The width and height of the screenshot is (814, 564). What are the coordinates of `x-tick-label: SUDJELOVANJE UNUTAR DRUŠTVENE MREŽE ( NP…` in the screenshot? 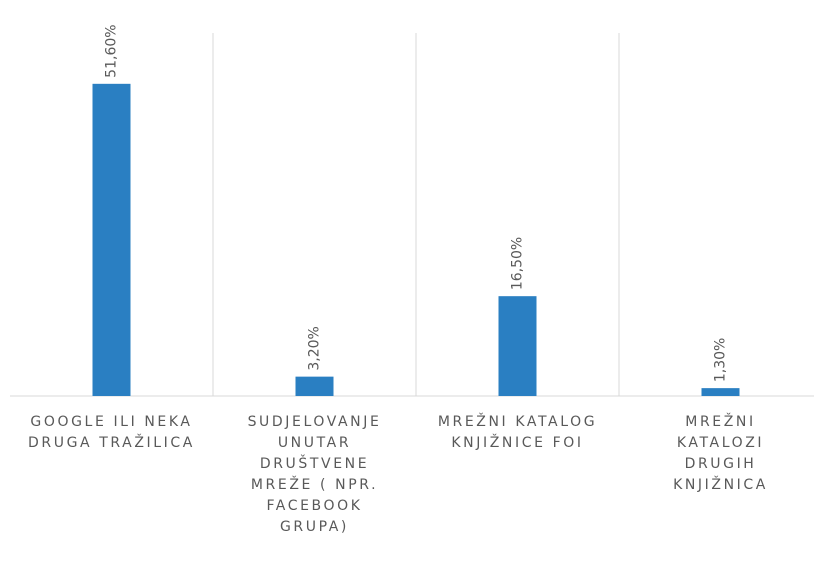 It's located at (314, 474).